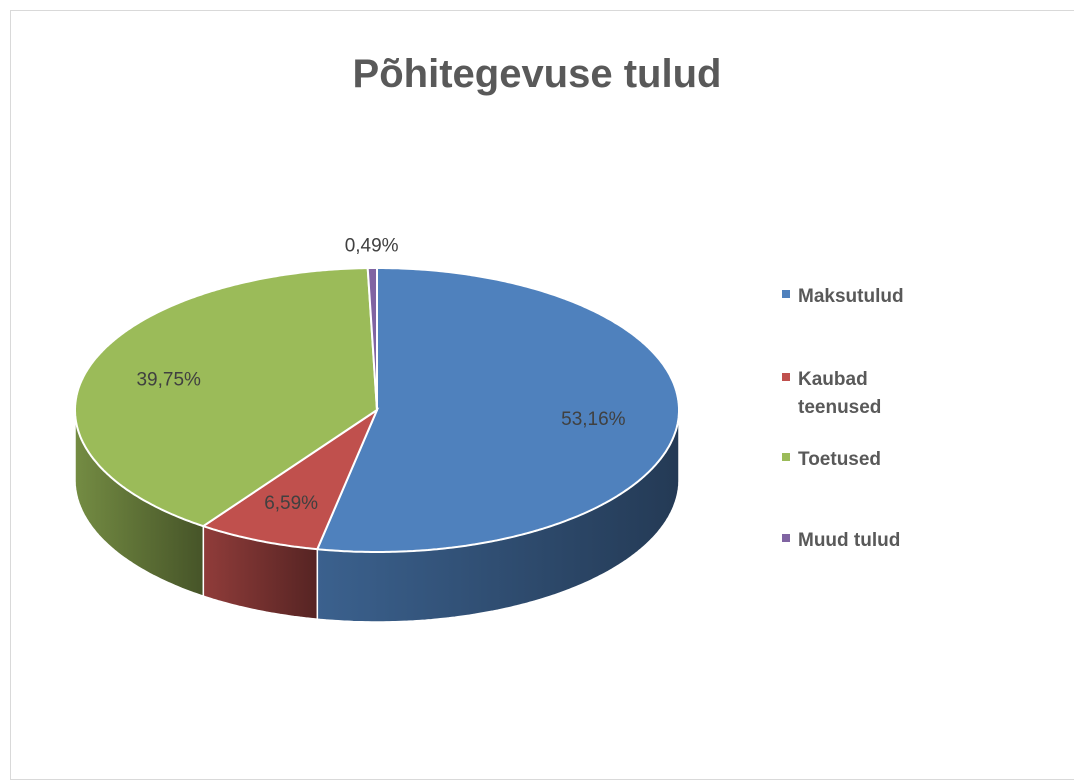 Image resolution: width=1074 pixels, height=780 pixels. Describe the element at coordinates (849, 540) in the screenshot. I see `legend-label: Muud tulud` at that location.